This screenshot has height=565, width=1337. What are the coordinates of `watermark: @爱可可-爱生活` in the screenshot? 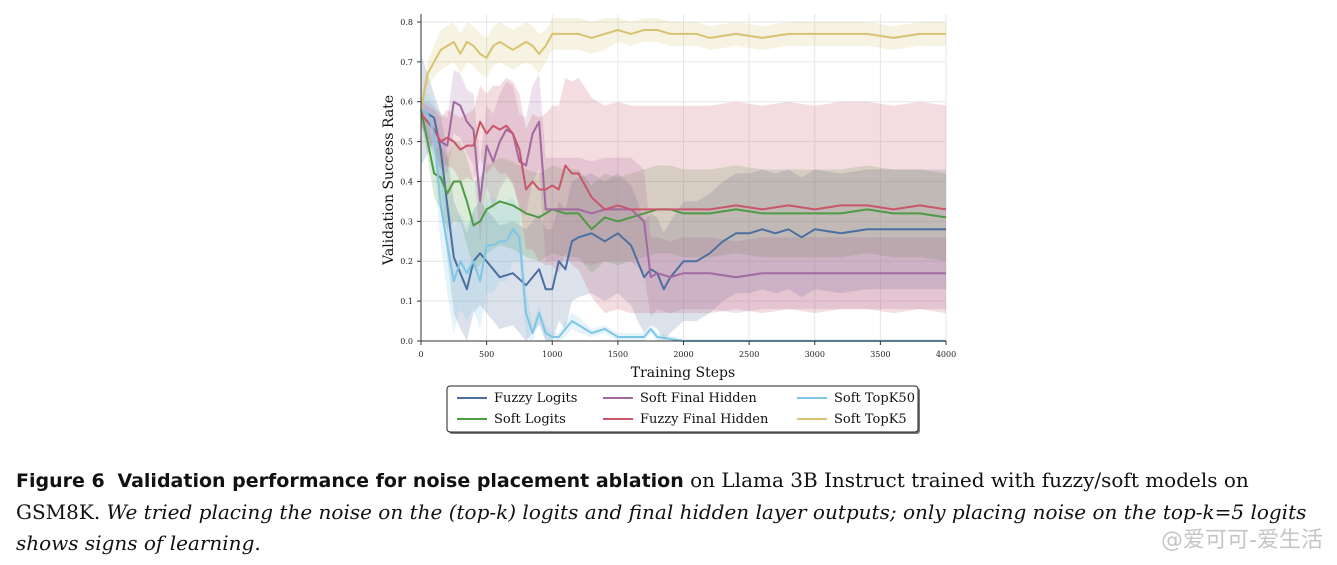 It's located at (1242, 540).